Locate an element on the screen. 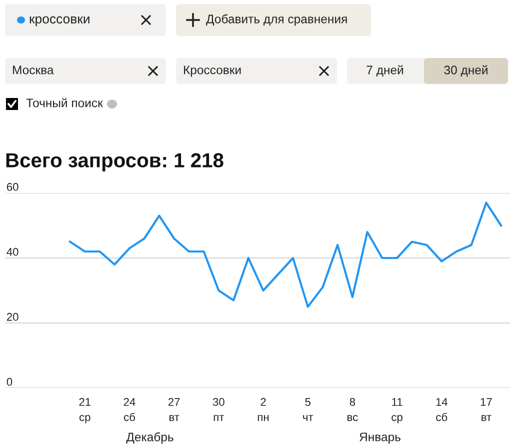 The width and height of the screenshot is (512, 445). x-tick-label: 8 вс is located at coordinates (353, 410).